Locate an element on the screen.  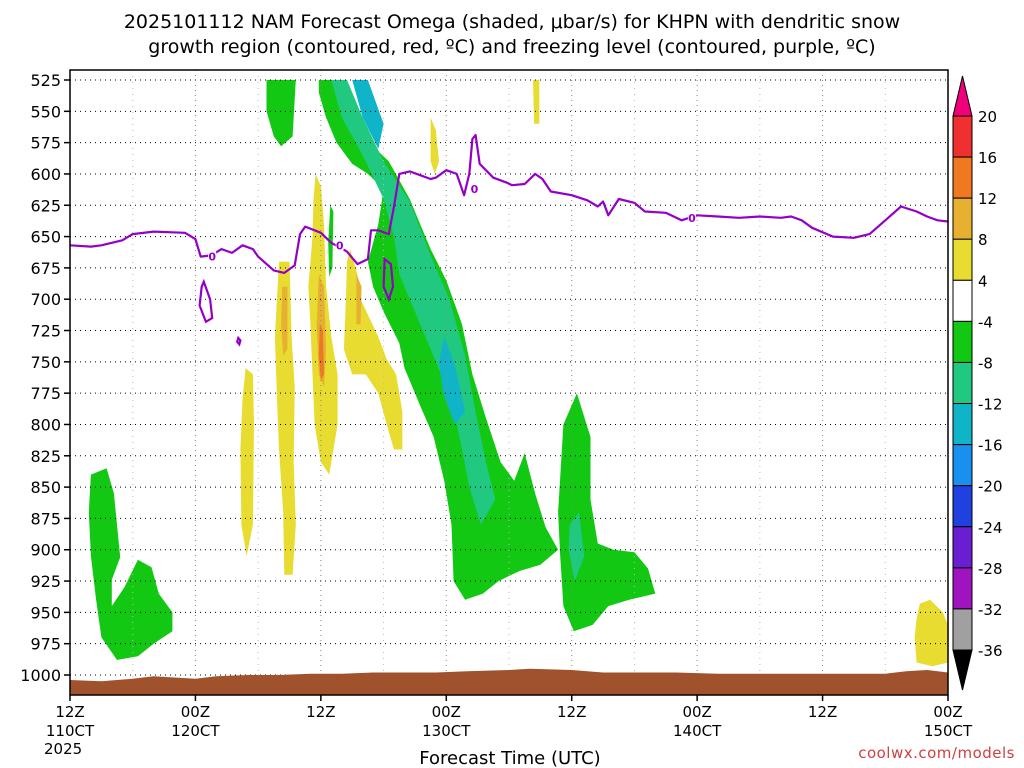
colorbar-label-5: -4 is located at coordinates (985, 322).